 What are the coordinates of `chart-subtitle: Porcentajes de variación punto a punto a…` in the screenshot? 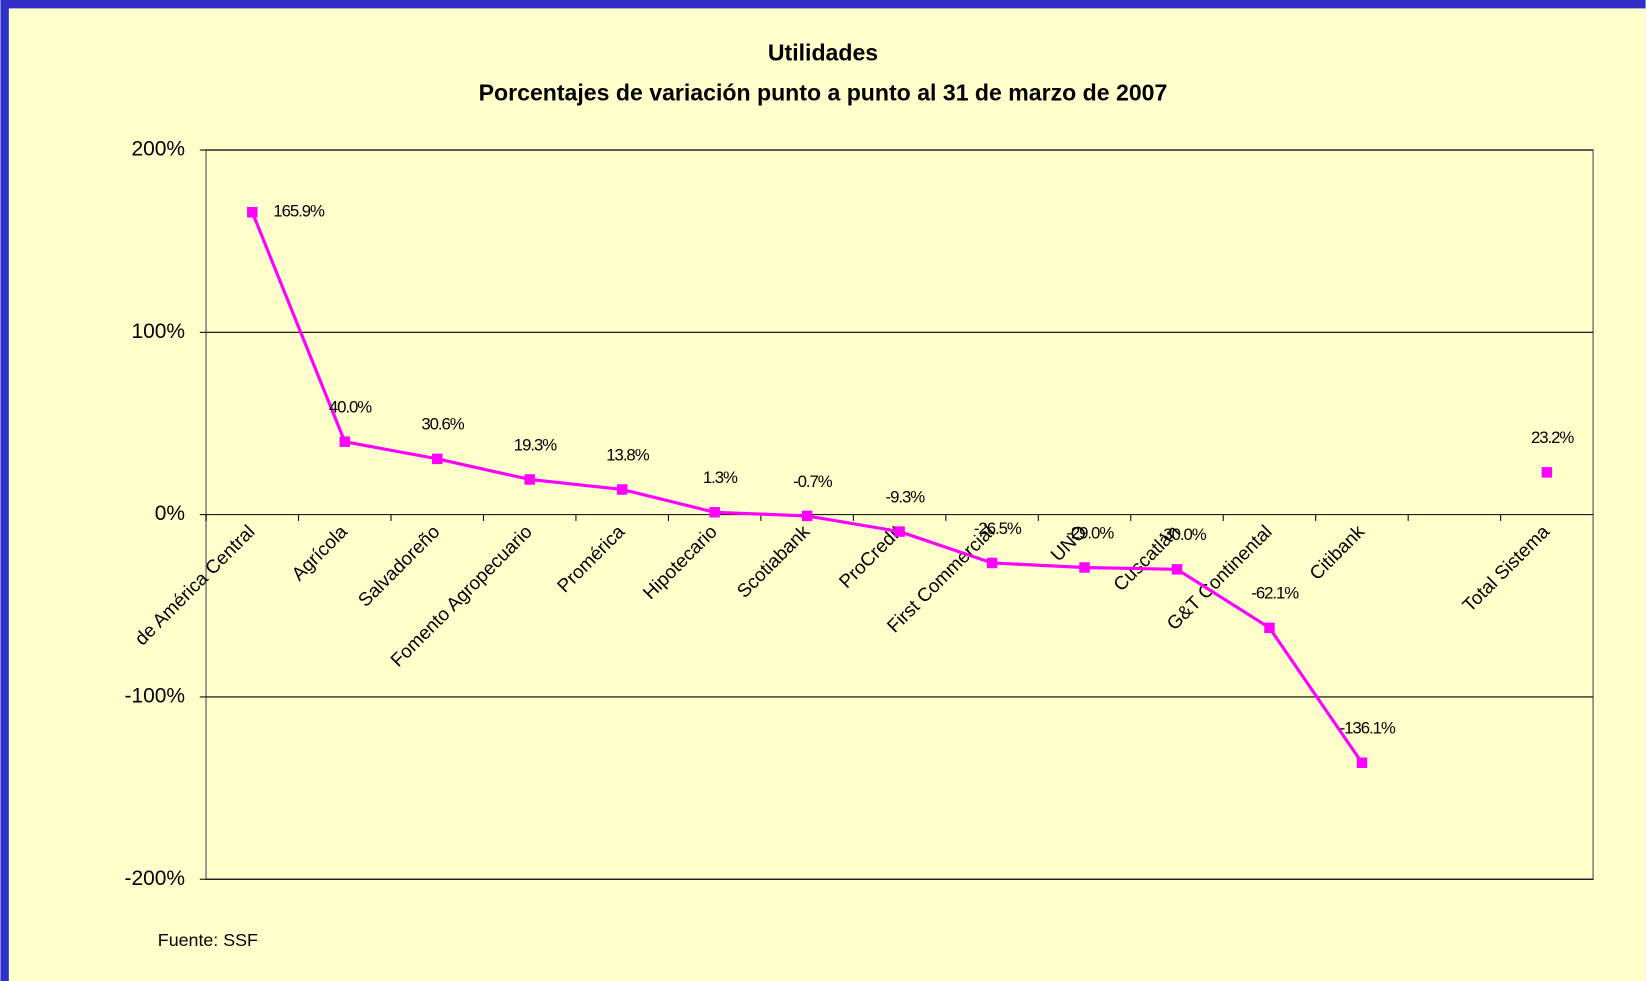 It's located at (823, 93).